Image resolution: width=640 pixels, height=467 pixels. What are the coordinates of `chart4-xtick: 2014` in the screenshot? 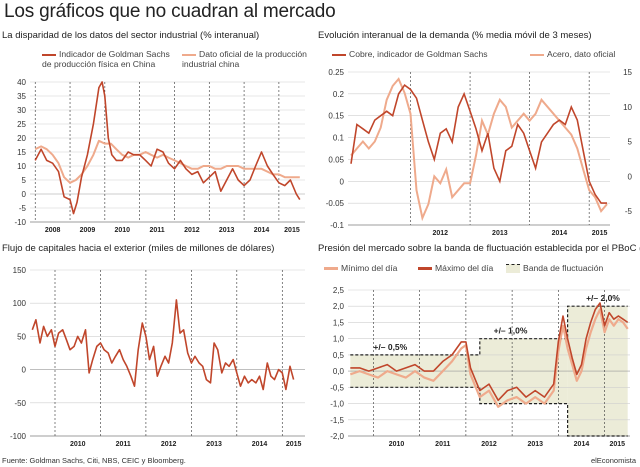 It's located at (582, 444).